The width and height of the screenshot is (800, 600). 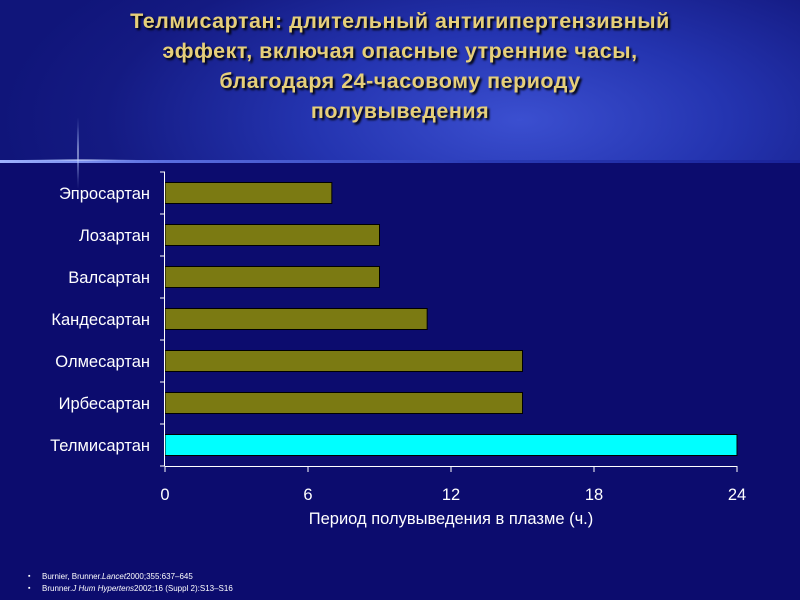 I want to click on category-label: Лозартан, so click(x=114, y=236).